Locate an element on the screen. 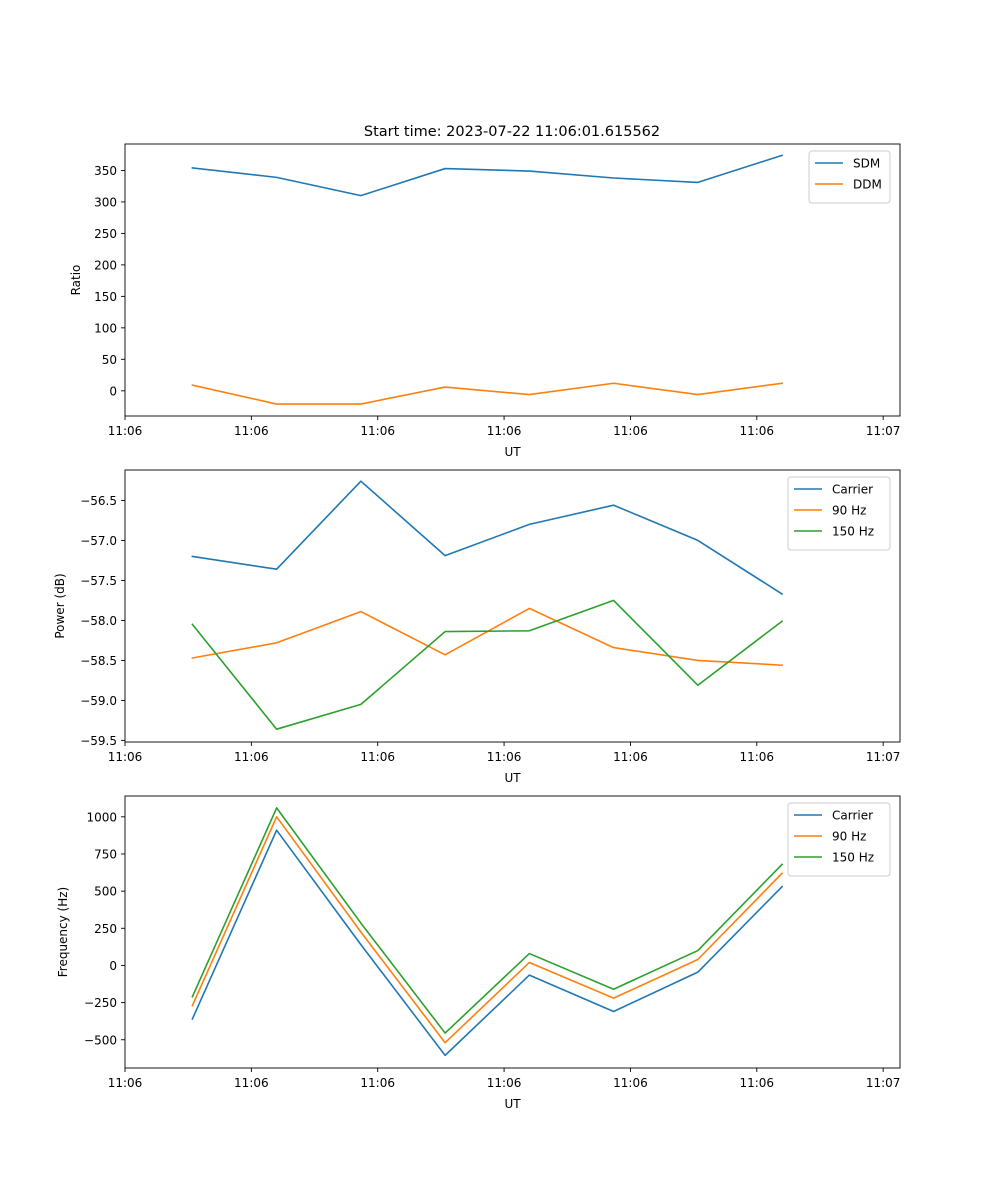  ratio-line-ddm is located at coordinates (487, 393).